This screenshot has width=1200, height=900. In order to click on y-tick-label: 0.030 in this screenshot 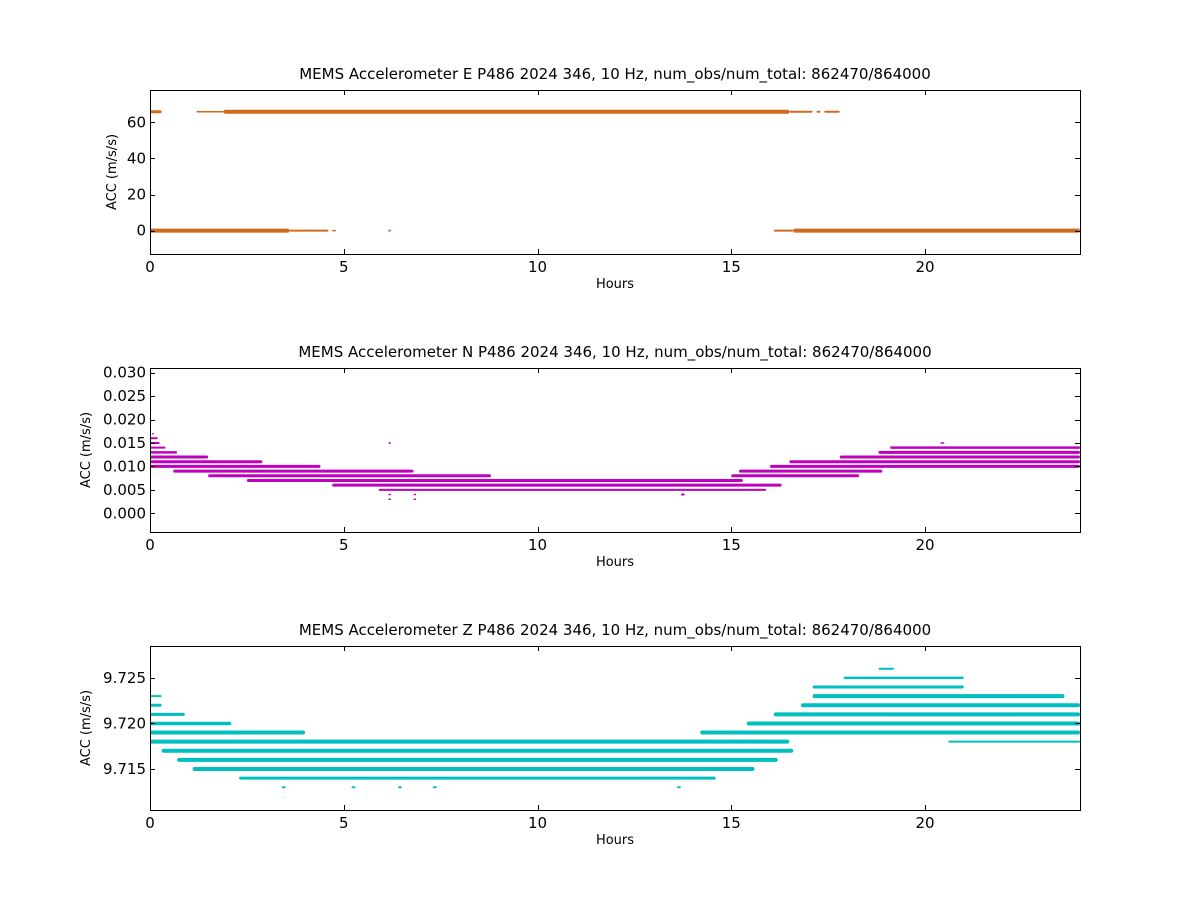, I will do `click(124, 373)`.